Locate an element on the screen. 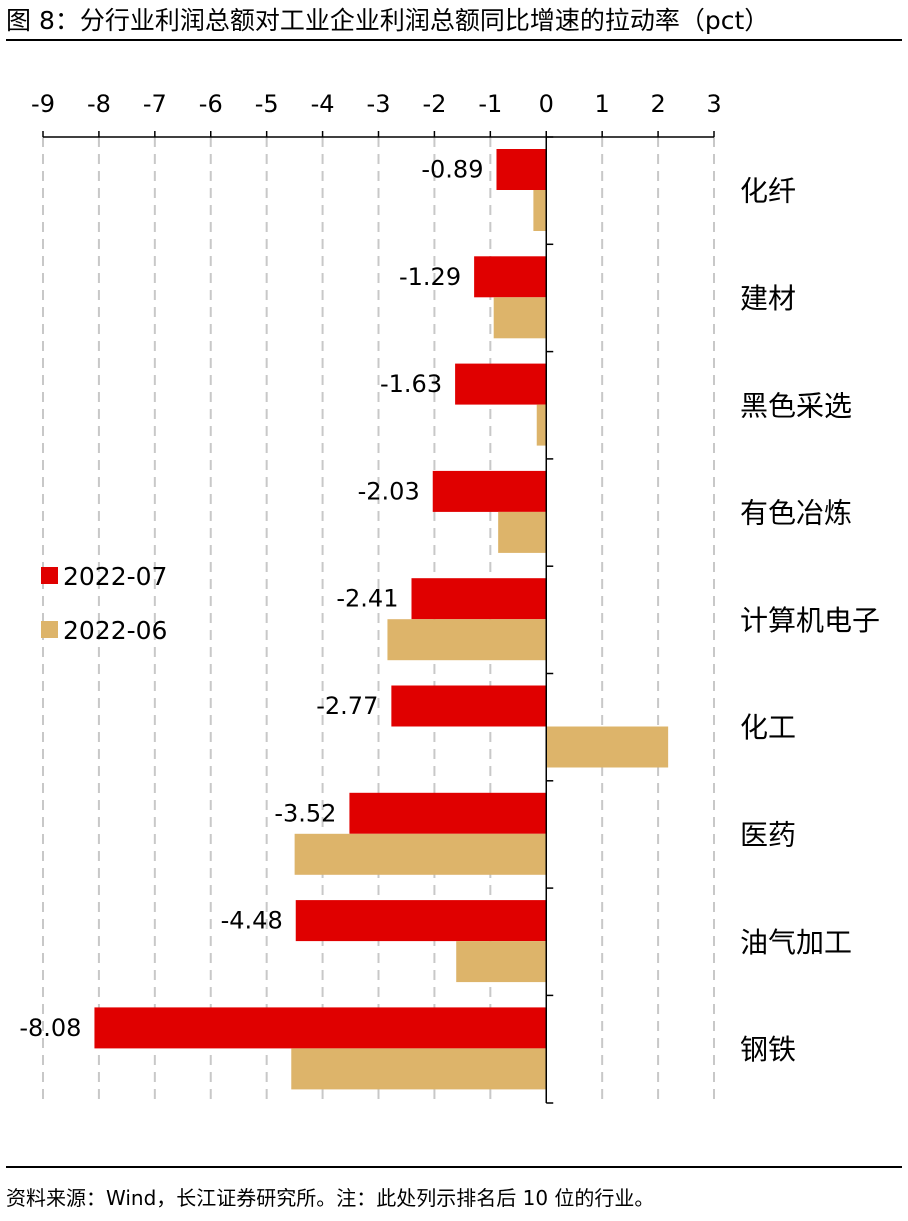 Image resolution: width=908 pixels, height=1221 pixels. x-tick-label: -1 is located at coordinates (490, 104).